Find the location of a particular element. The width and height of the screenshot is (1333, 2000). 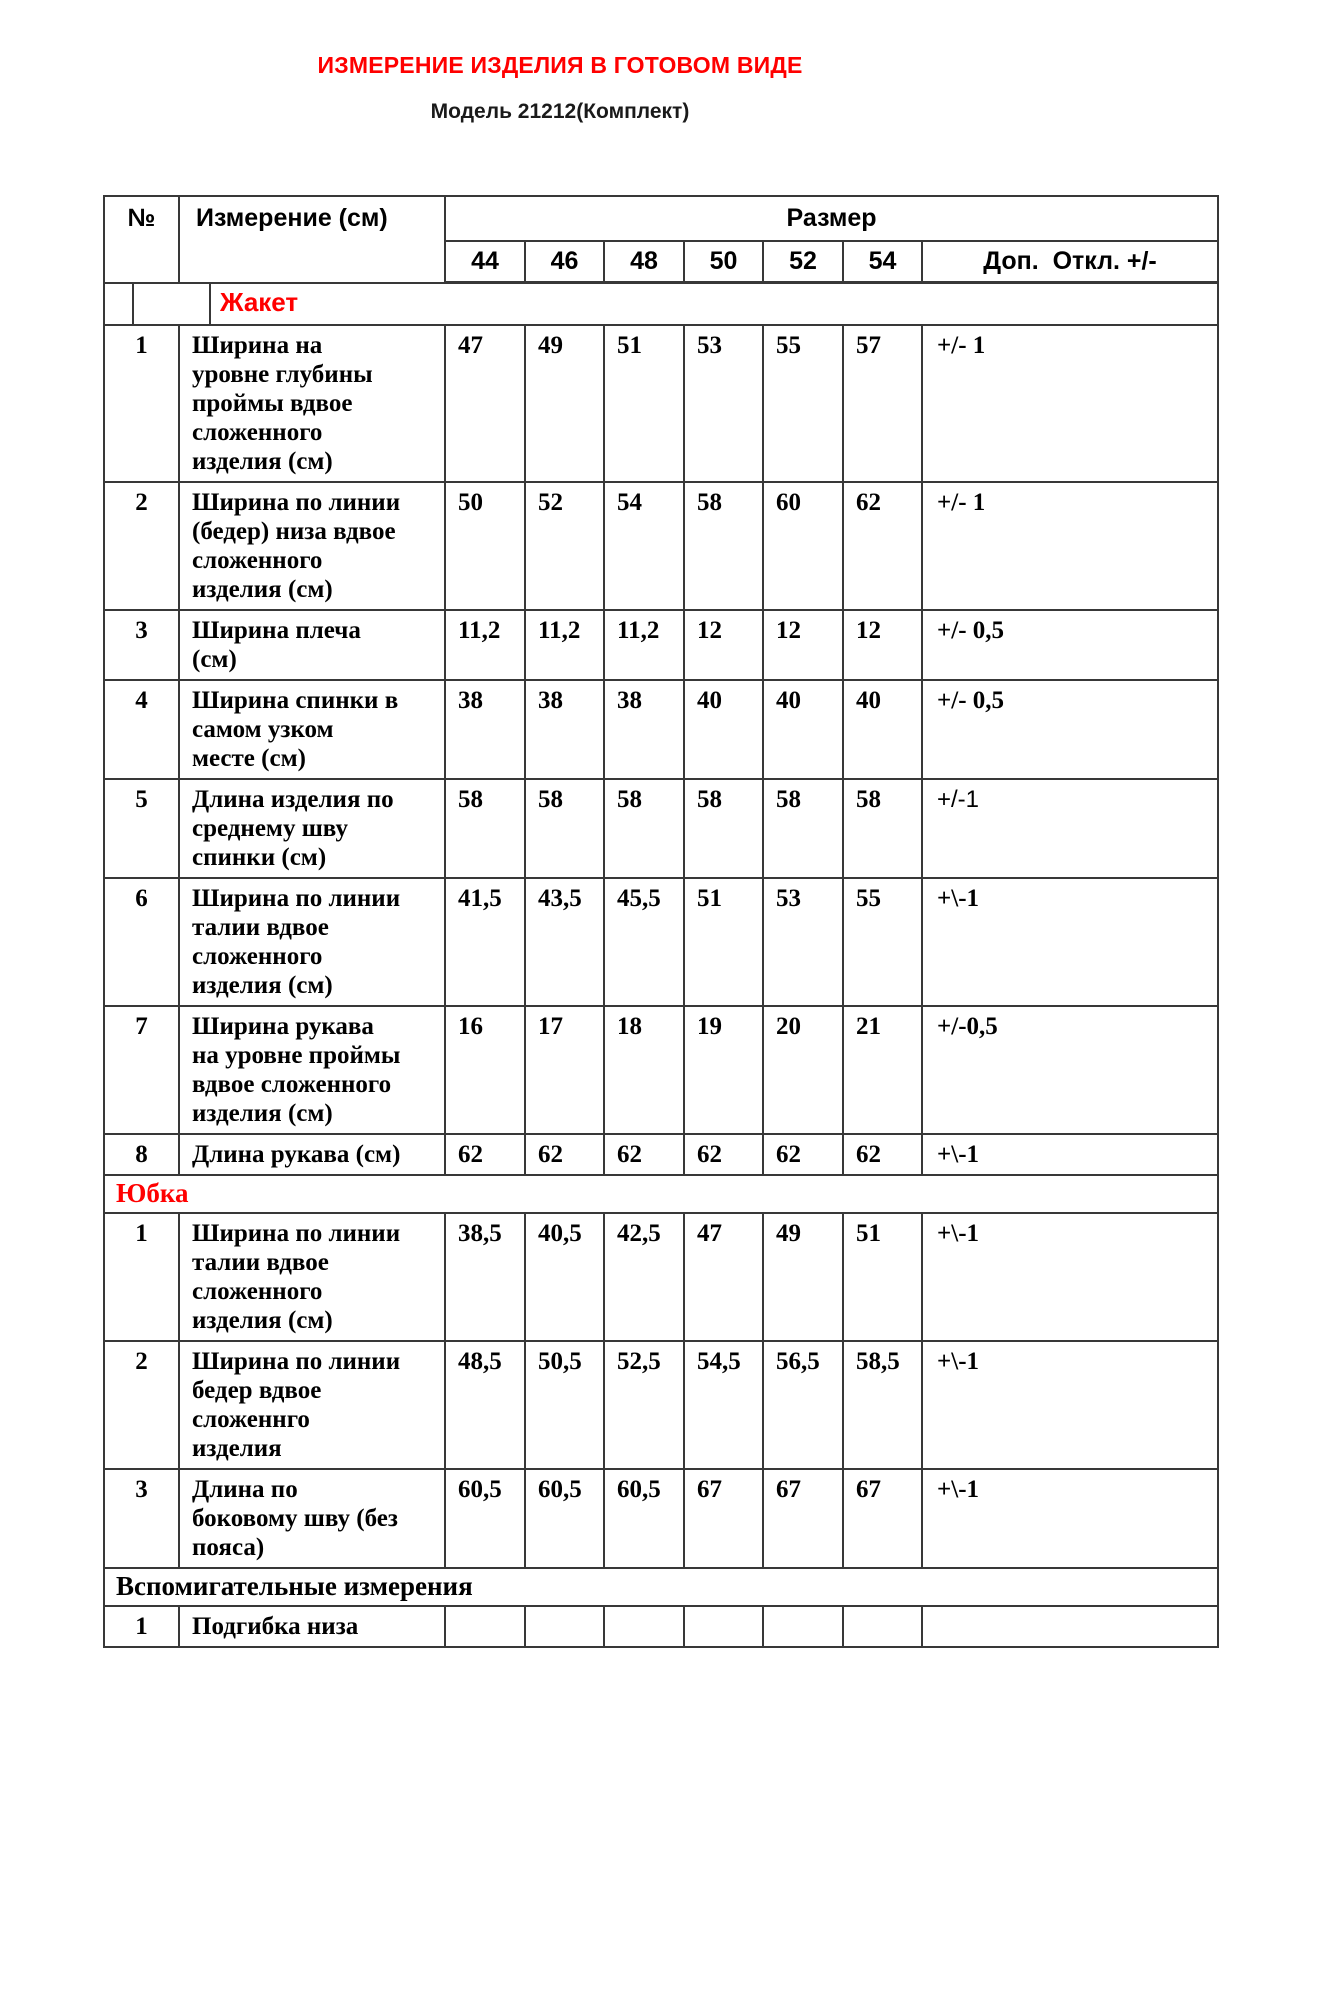

size-col-header: 52 is located at coordinates (803, 262).